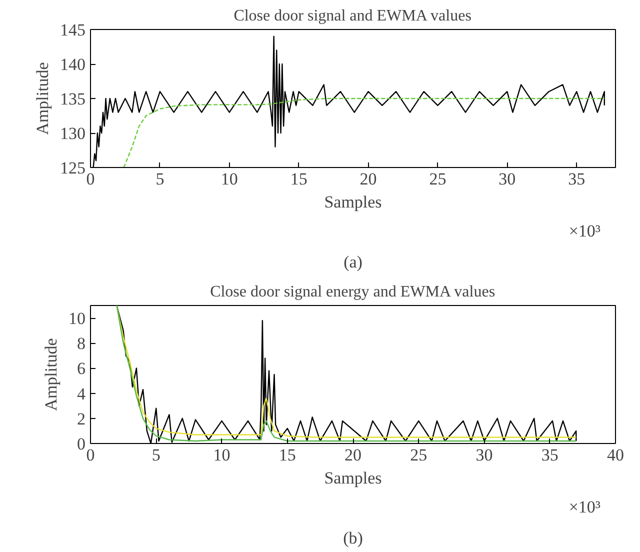  What do you see at coordinates (81, 418) in the screenshot?
I see `y-tick-label: 2` at bounding box center [81, 418].